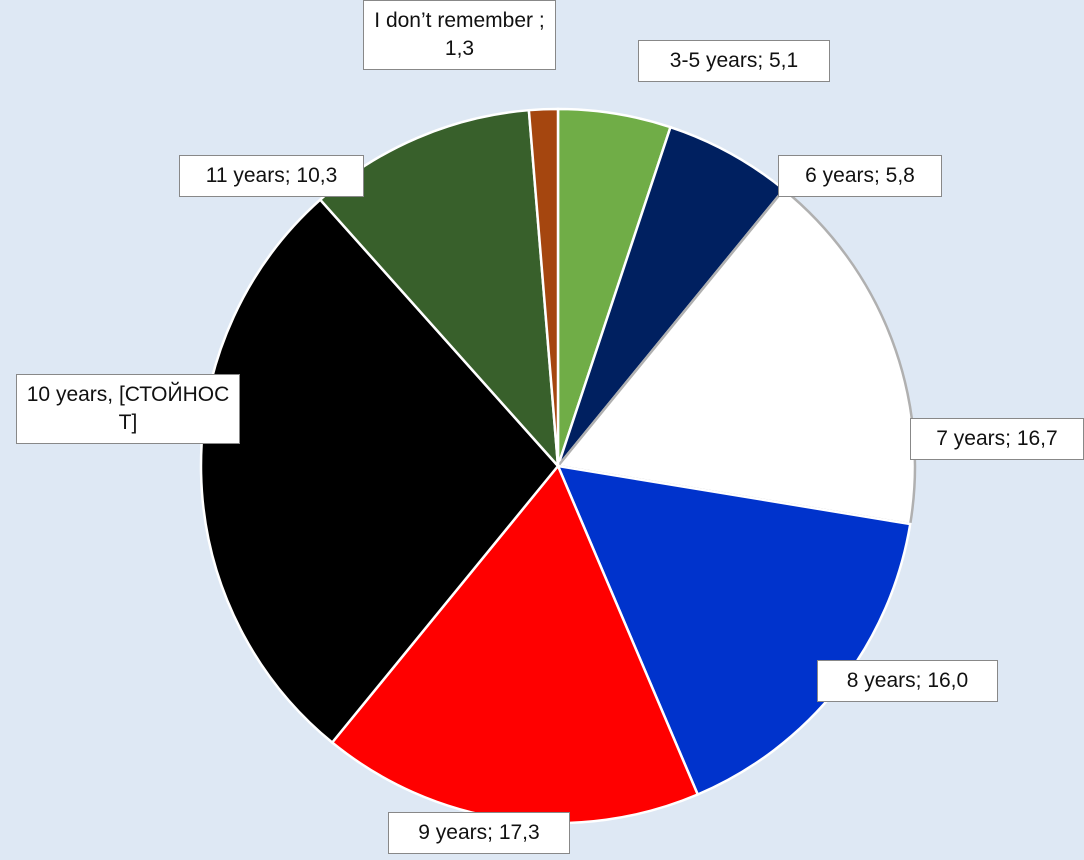 This screenshot has width=1084, height=860. Describe the element at coordinates (948, 680) in the screenshot. I see `label-value: 16,0` at that location.